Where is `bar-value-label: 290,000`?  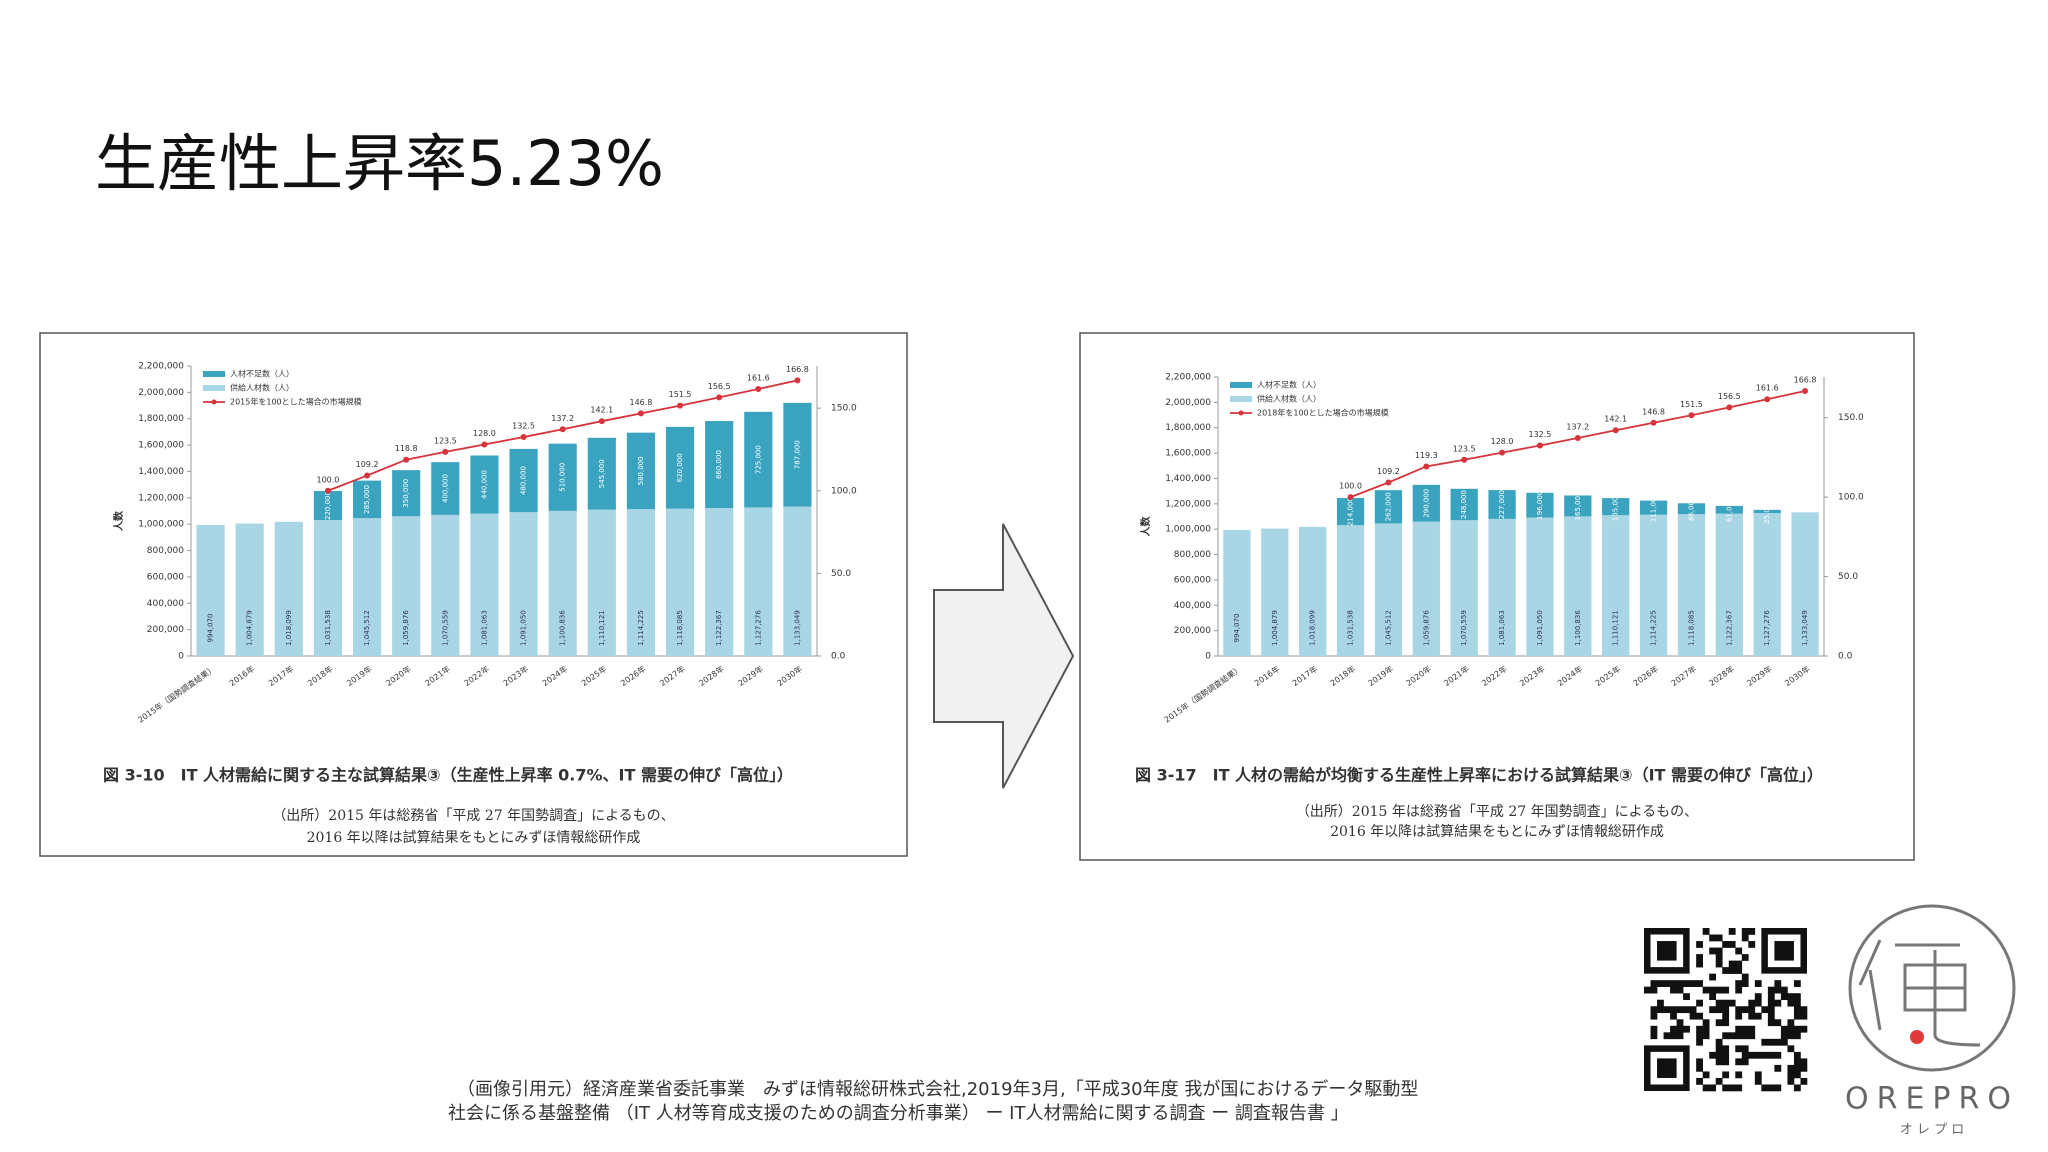 bar-value-label: 290,000 is located at coordinates (1426, 503).